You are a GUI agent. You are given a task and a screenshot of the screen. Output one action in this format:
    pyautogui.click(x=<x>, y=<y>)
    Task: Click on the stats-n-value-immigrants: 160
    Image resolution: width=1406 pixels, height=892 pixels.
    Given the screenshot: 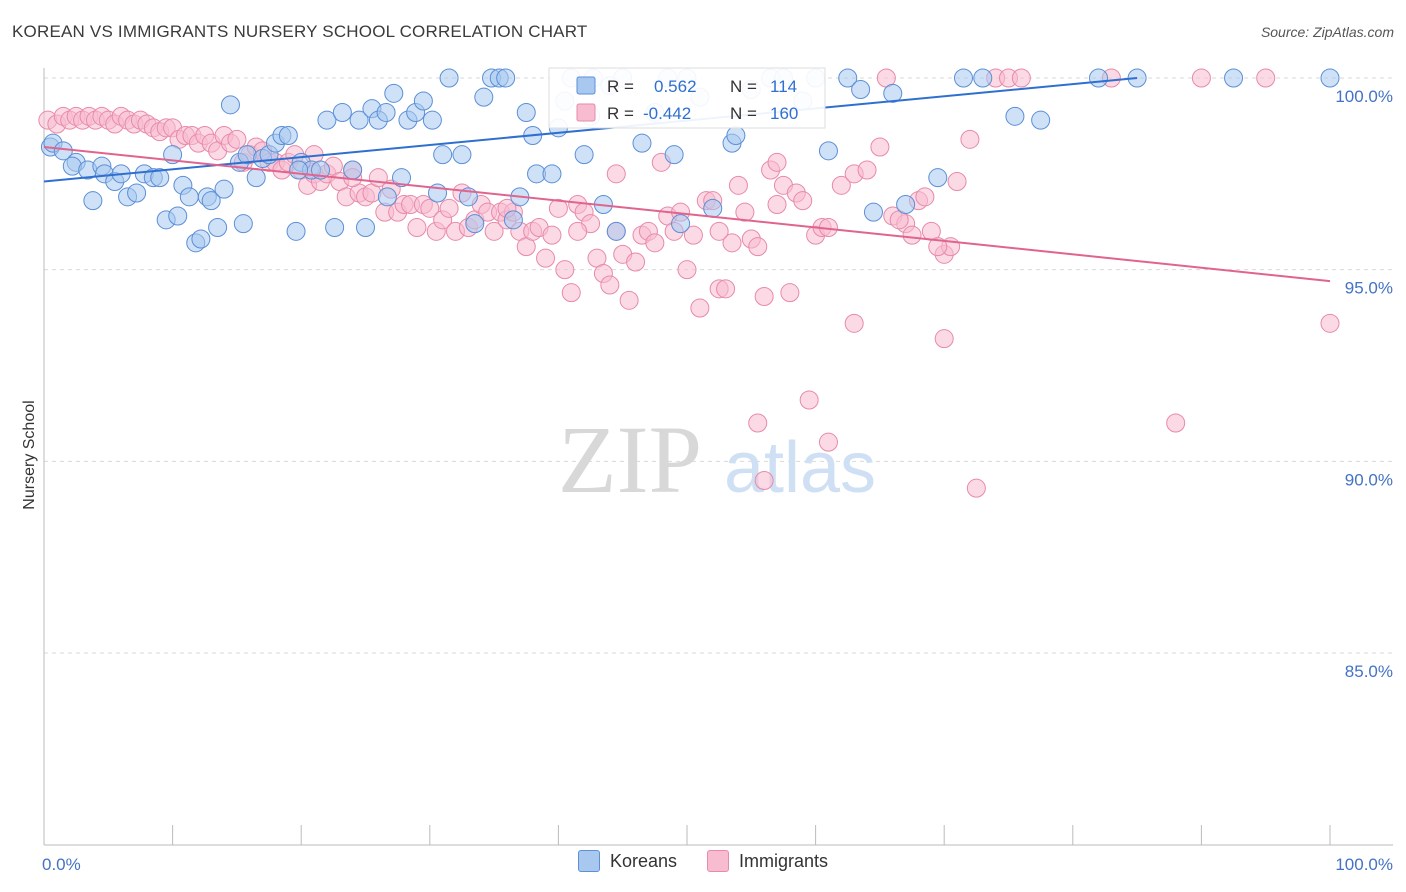 What is the action you would take?
    pyautogui.click(x=784, y=113)
    